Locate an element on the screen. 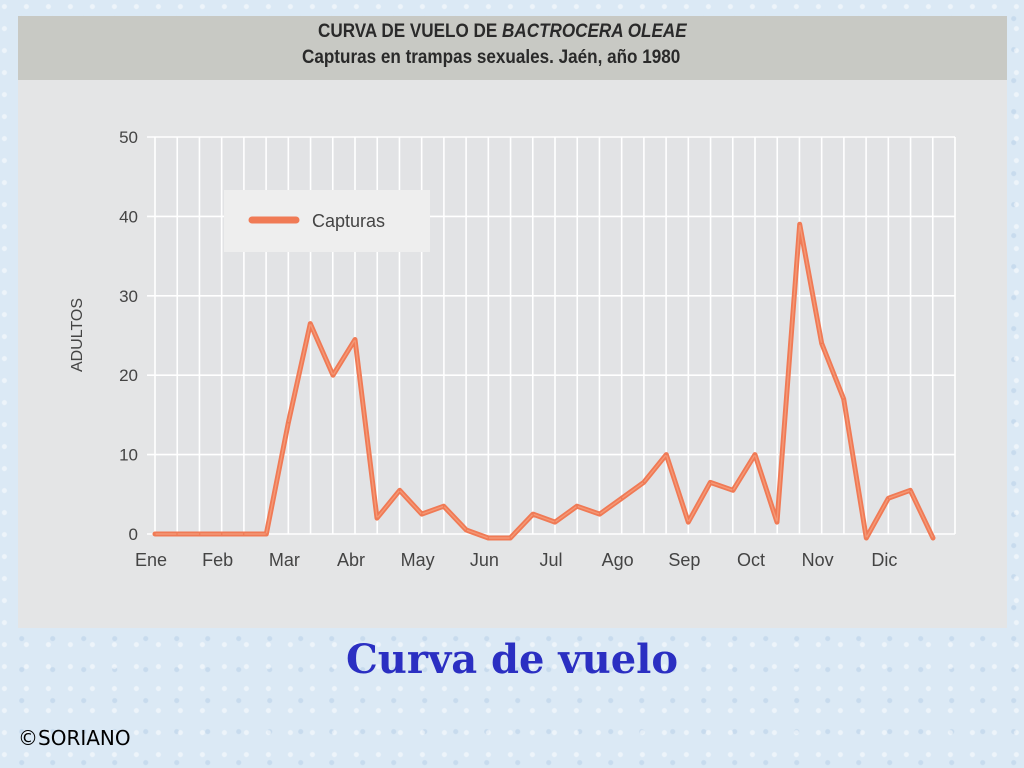 Image resolution: width=1024 pixels, height=768 pixels. legend: Capturas is located at coordinates (327, 221).